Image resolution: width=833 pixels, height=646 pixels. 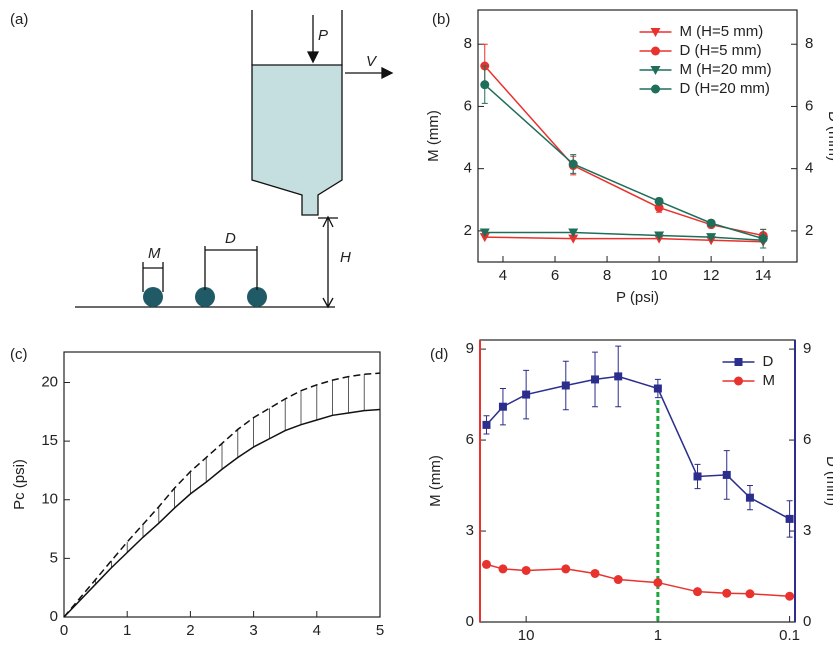 I want to click on y2-tick-label: 4, so click(x=809, y=168).